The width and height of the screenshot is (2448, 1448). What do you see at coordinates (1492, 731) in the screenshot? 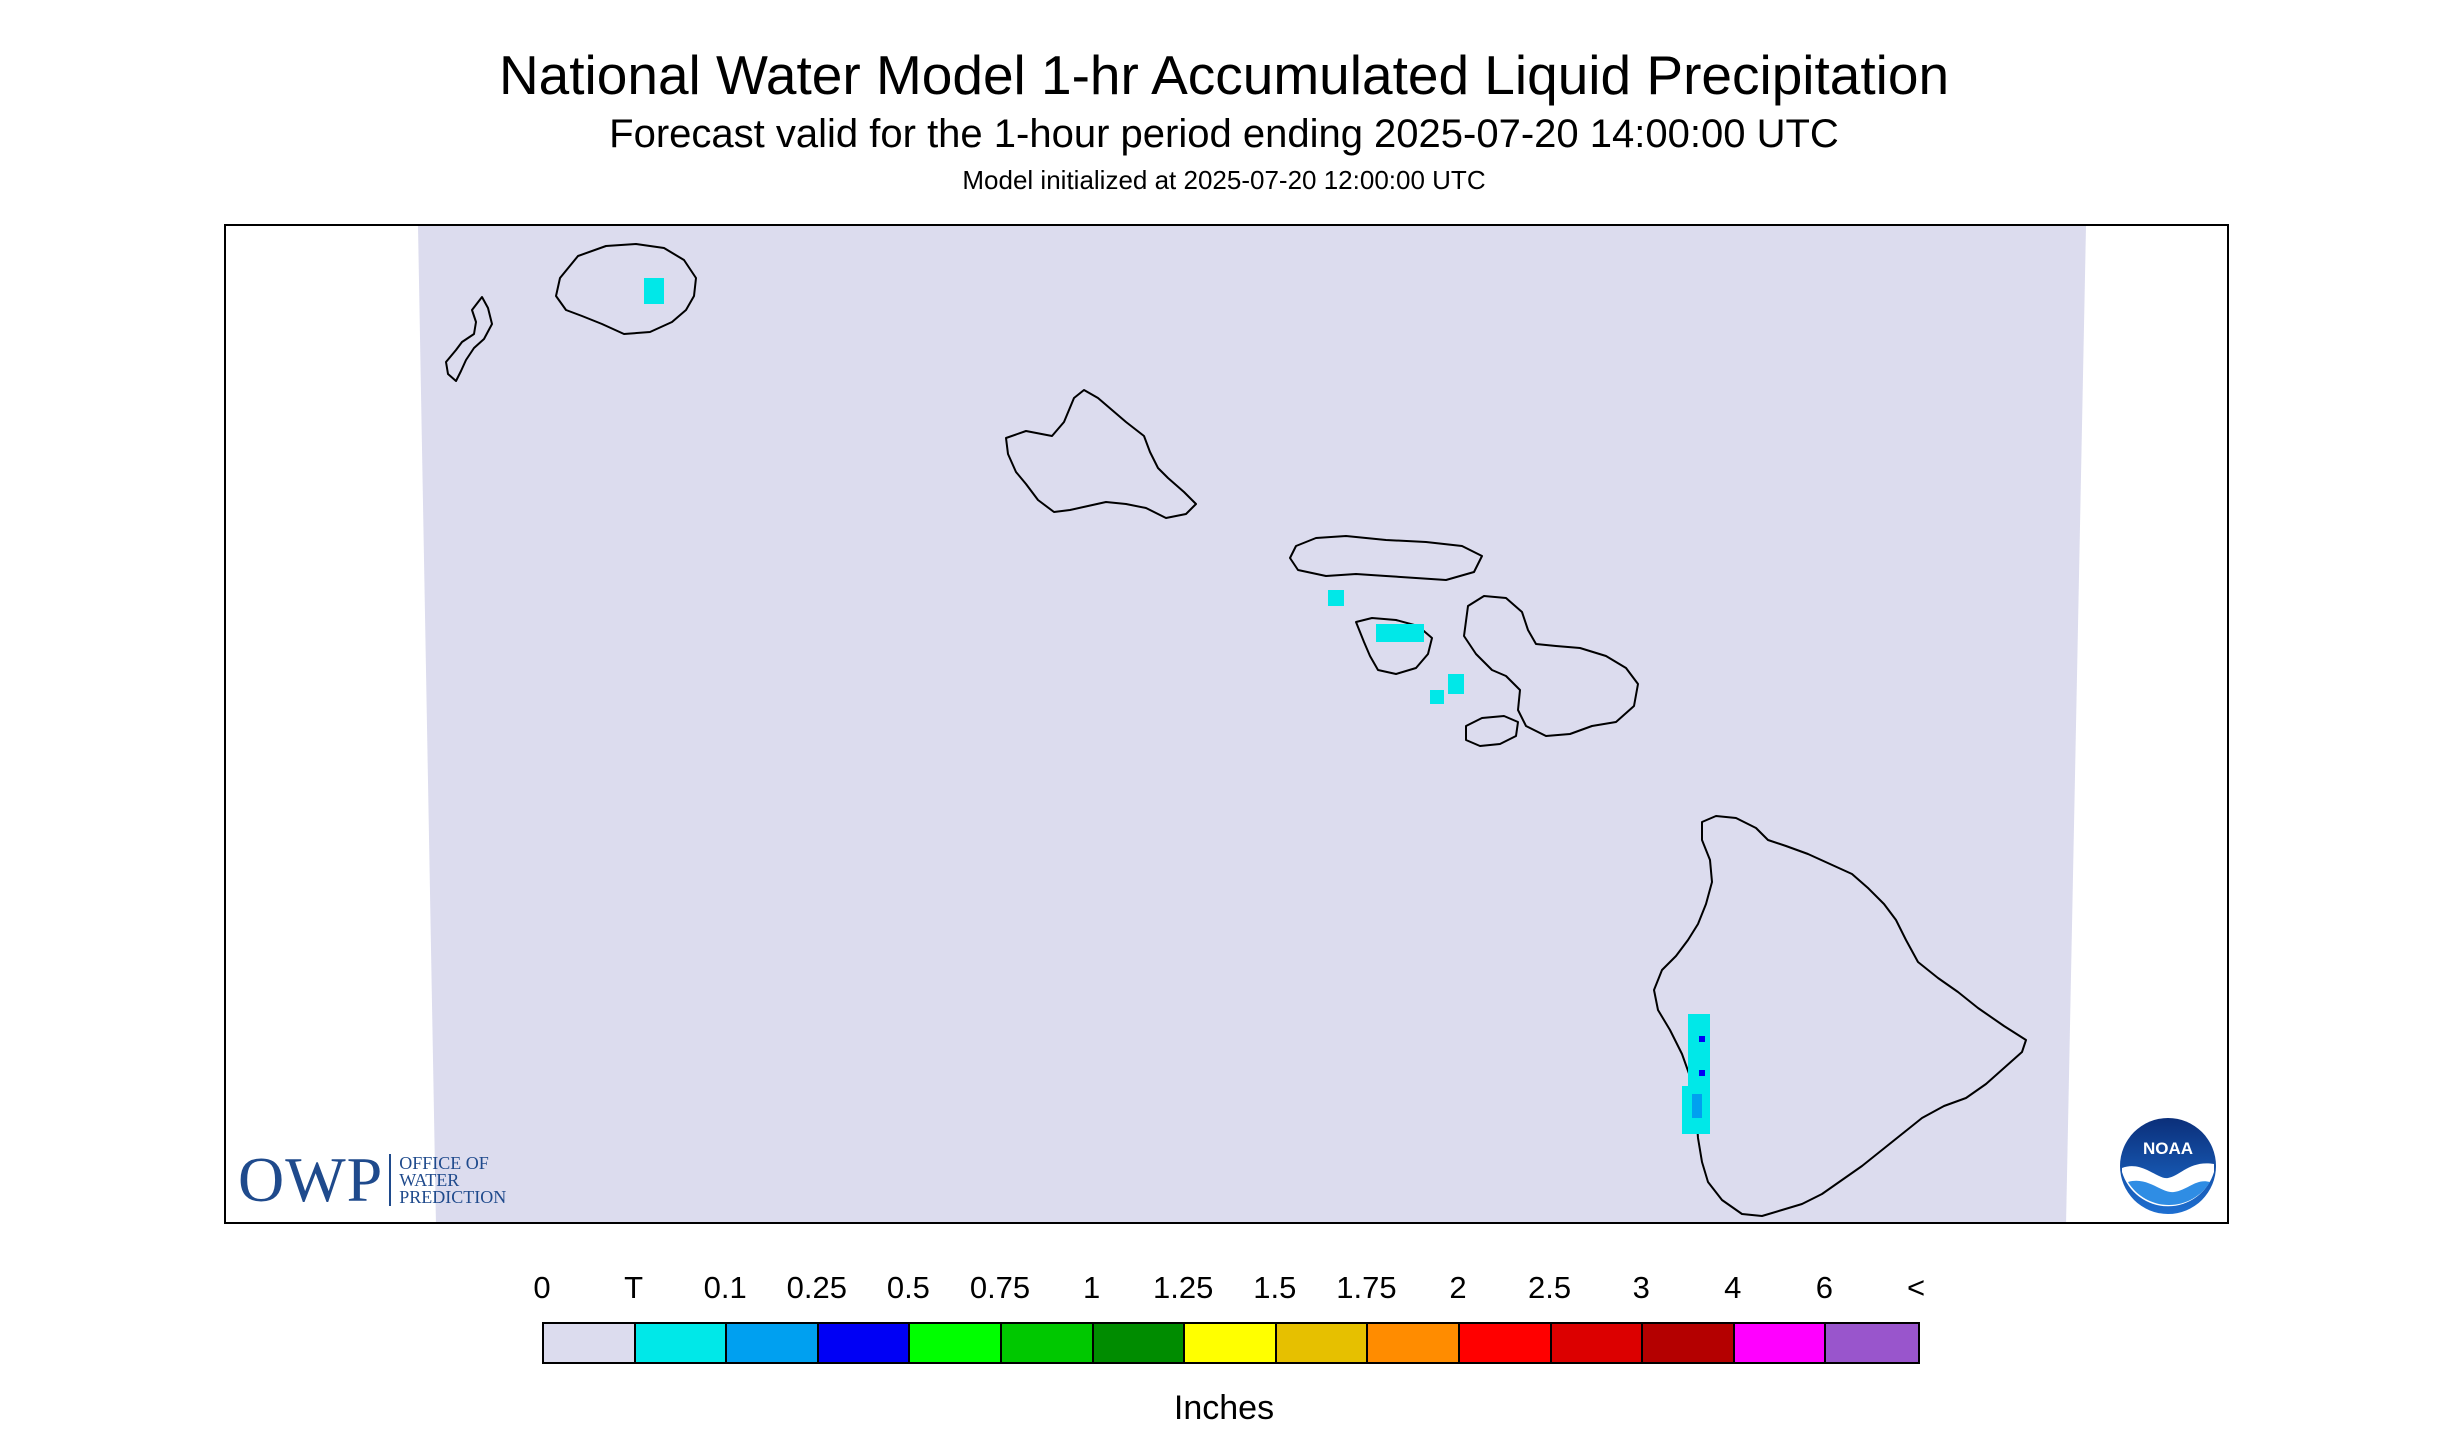
I see `kahoolawe-outline` at bounding box center [1492, 731].